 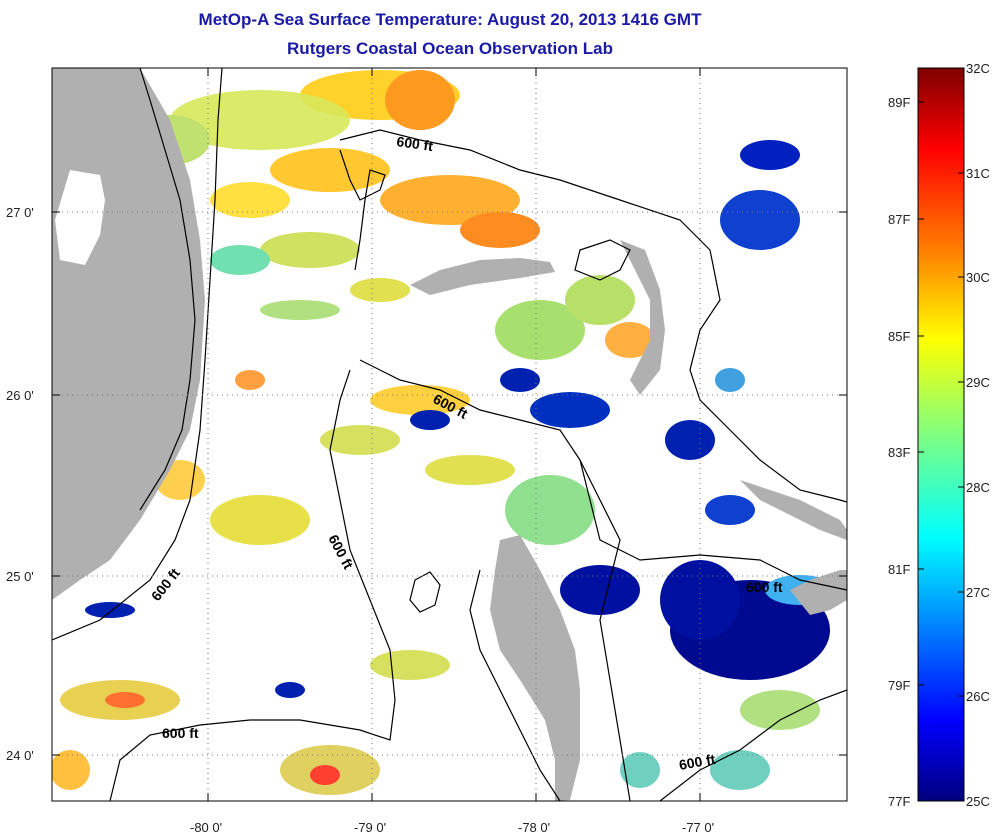 I want to click on y-tick-label: 26 0', so click(x=20, y=395).